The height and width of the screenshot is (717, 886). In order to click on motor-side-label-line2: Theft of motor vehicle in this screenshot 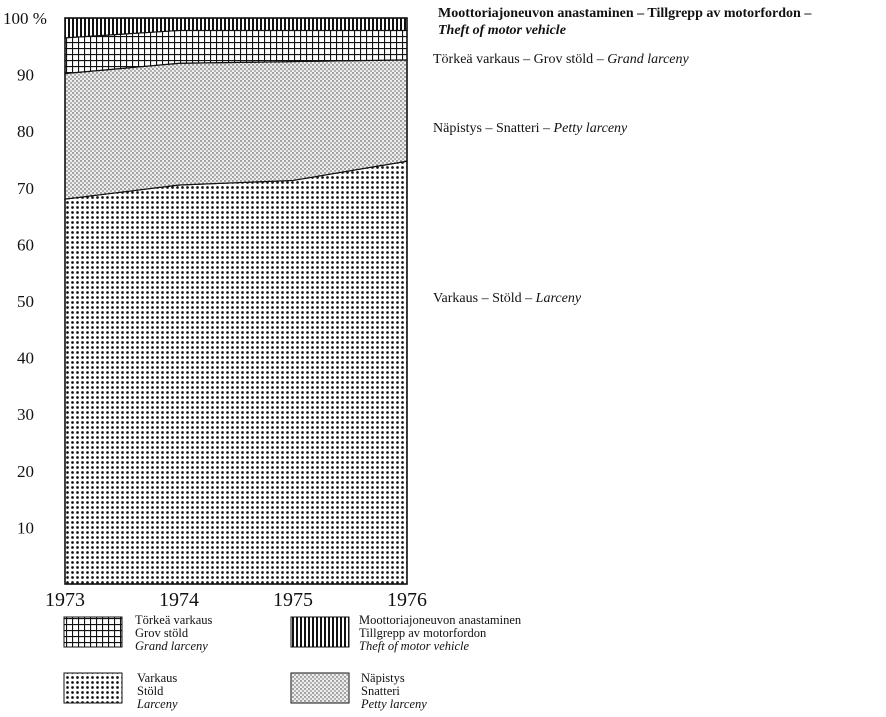, I will do `click(502, 30)`.